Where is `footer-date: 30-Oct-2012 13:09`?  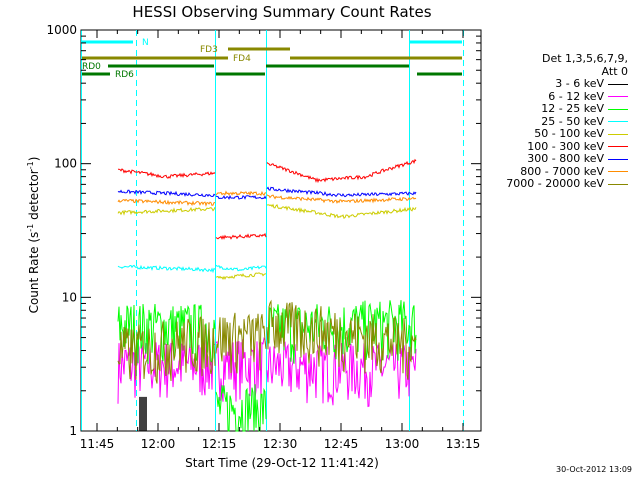 footer-date: 30-Oct-2012 13:09 is located at coordinates (594, 469).